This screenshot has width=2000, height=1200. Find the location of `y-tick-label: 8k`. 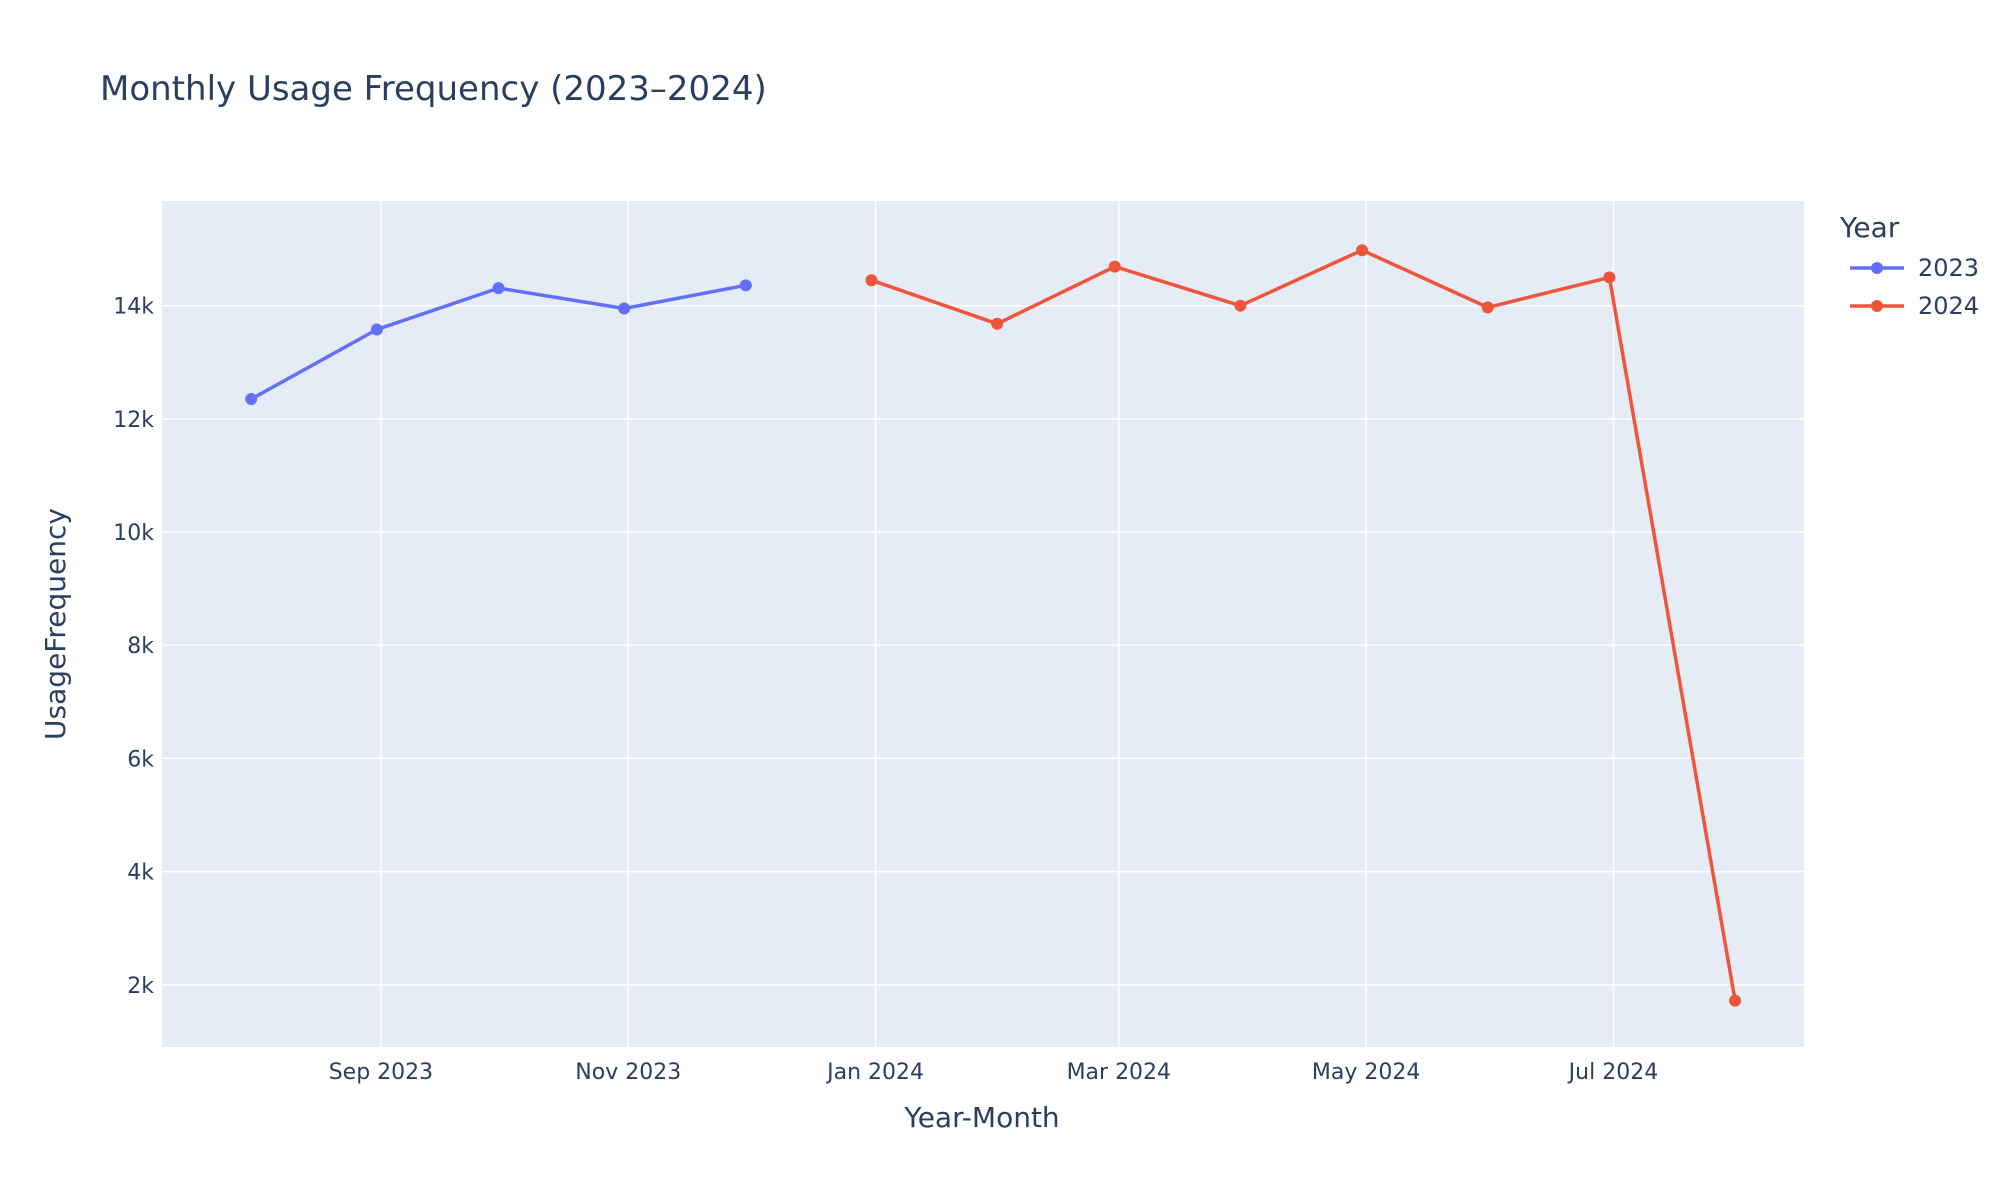

y-tick-label: 8k is located at coordinates (140, 646).